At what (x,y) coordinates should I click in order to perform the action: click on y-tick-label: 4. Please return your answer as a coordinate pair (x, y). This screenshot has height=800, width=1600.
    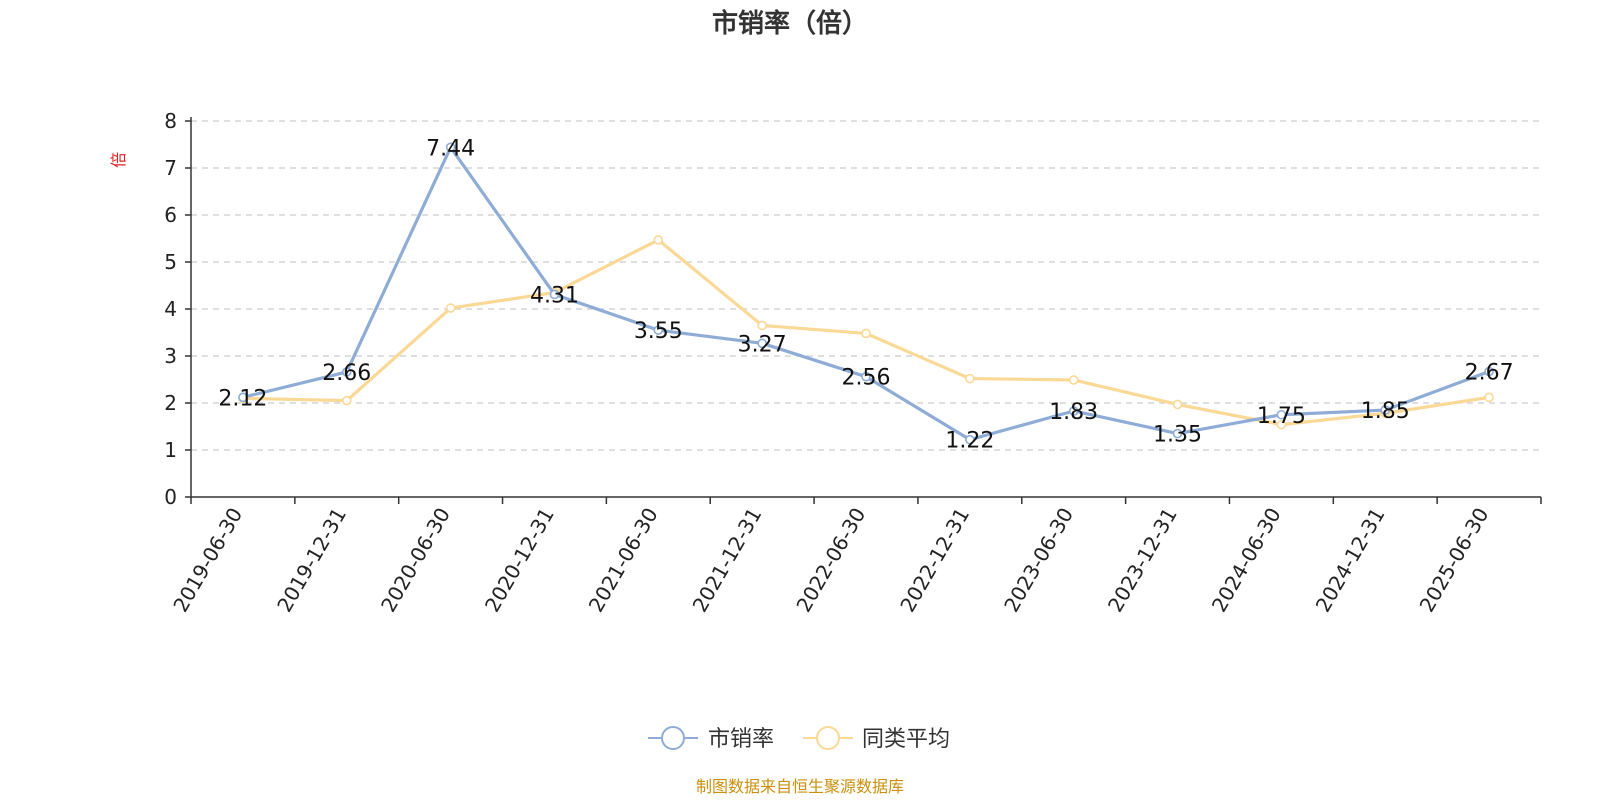
    Looking at the image, I should click on (170, 309).